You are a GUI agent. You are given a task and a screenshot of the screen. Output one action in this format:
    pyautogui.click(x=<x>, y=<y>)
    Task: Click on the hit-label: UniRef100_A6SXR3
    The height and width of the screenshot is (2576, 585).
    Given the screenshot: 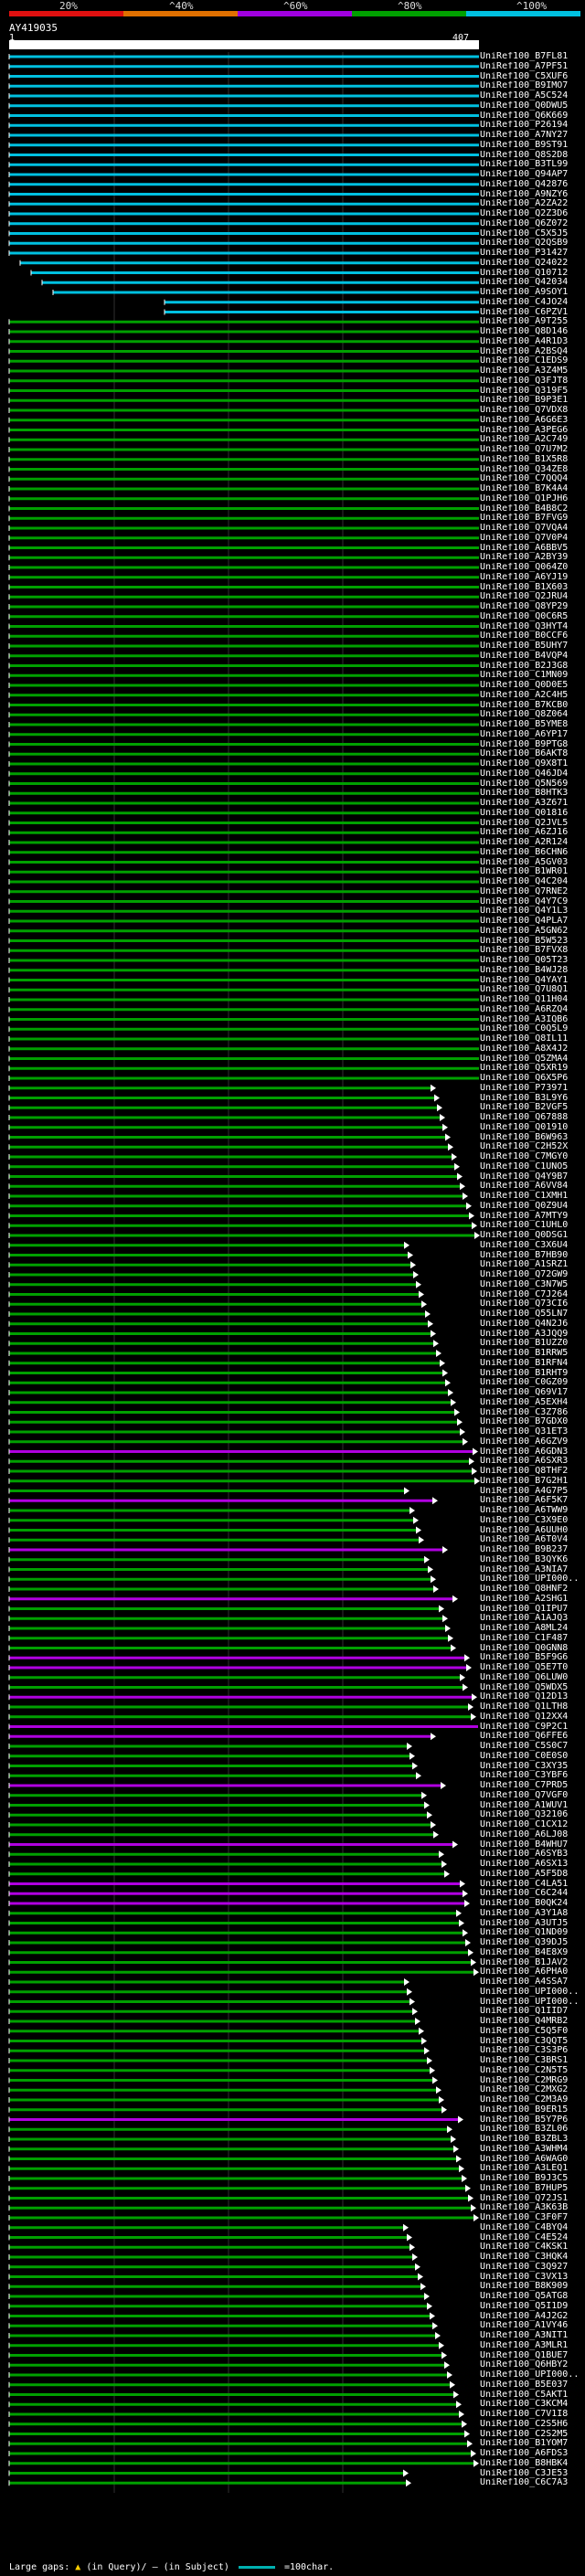 What is the action you would take?
    pyautogui.click(x=524, y=1462)
    